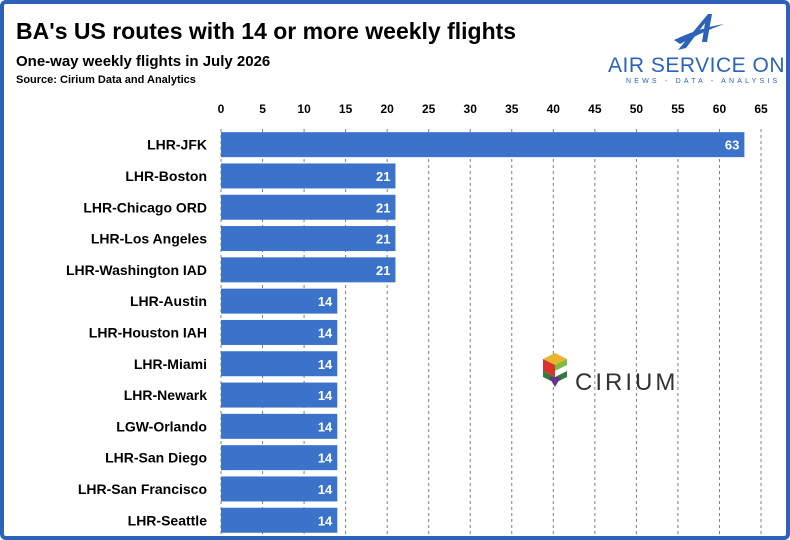 The height and width of the screenshot is (540, 790). What do you see at coordinates (168, 301) in the screenshot?
I see `category-label: LHR-Austin` at bounding box center [168, 301].